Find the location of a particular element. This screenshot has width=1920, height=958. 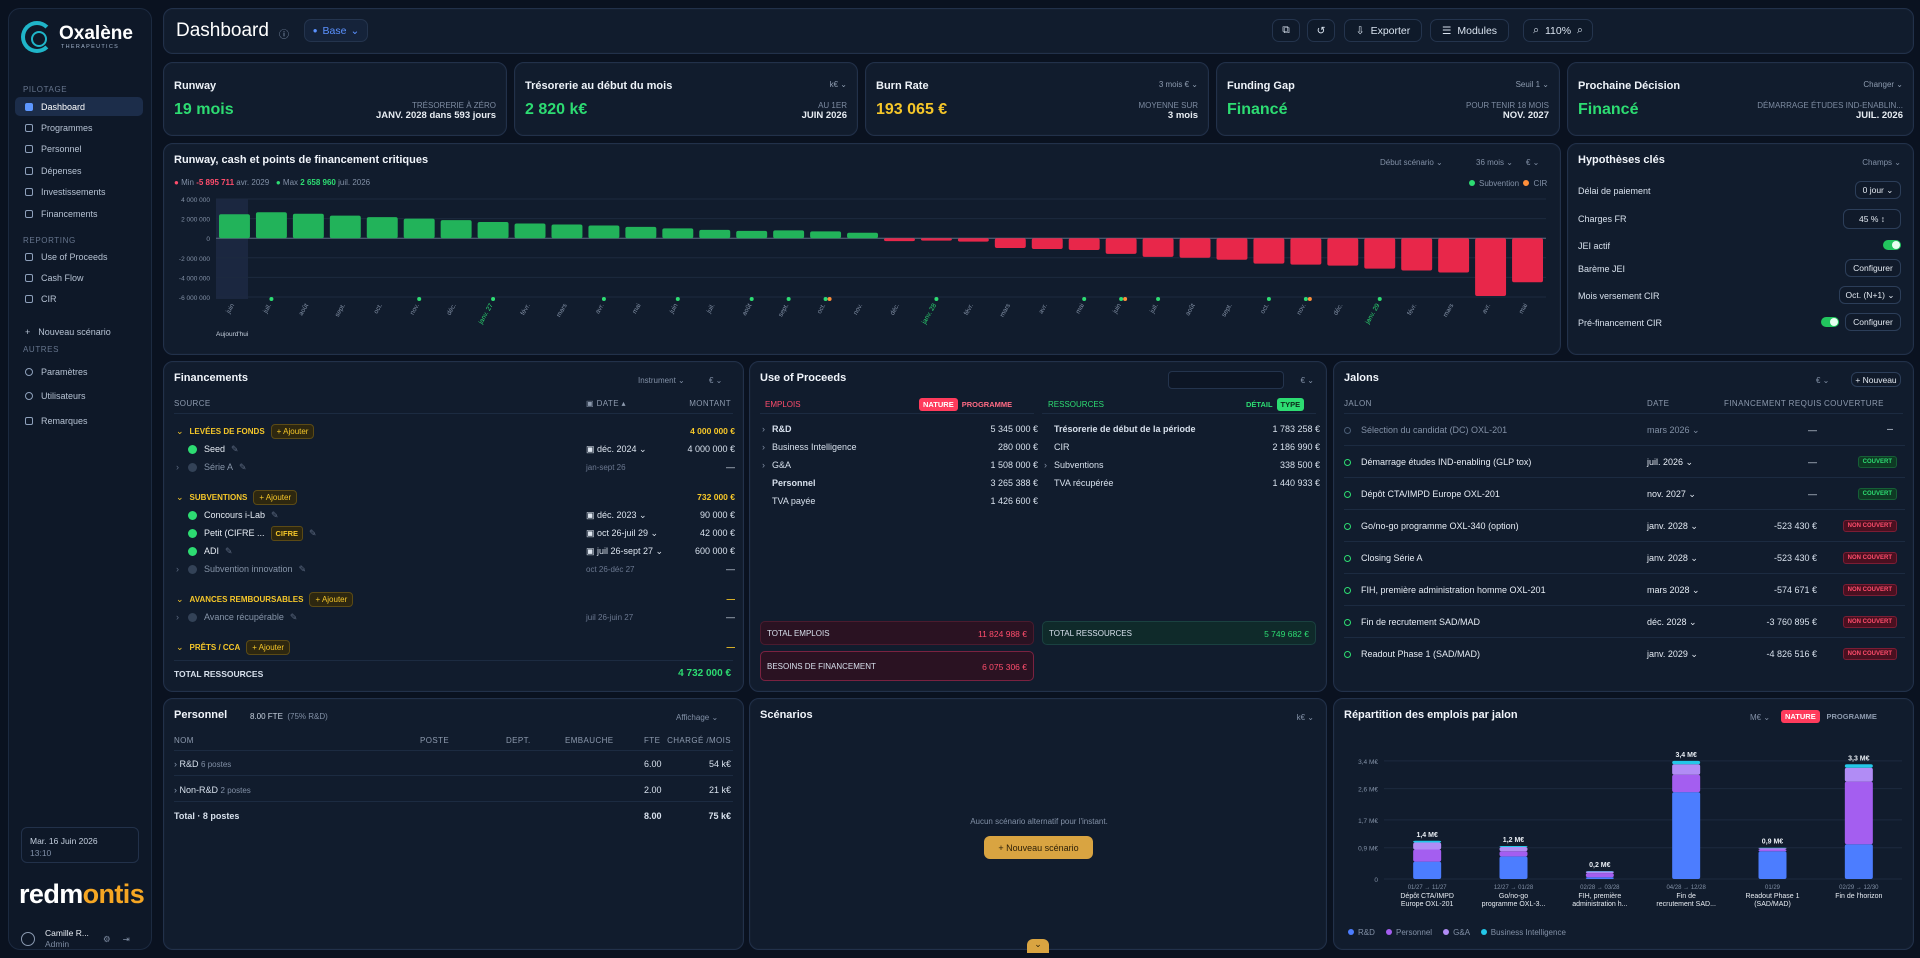

scenario-selector: Début scénario ⌄ is located at coordinates (1411, 162).